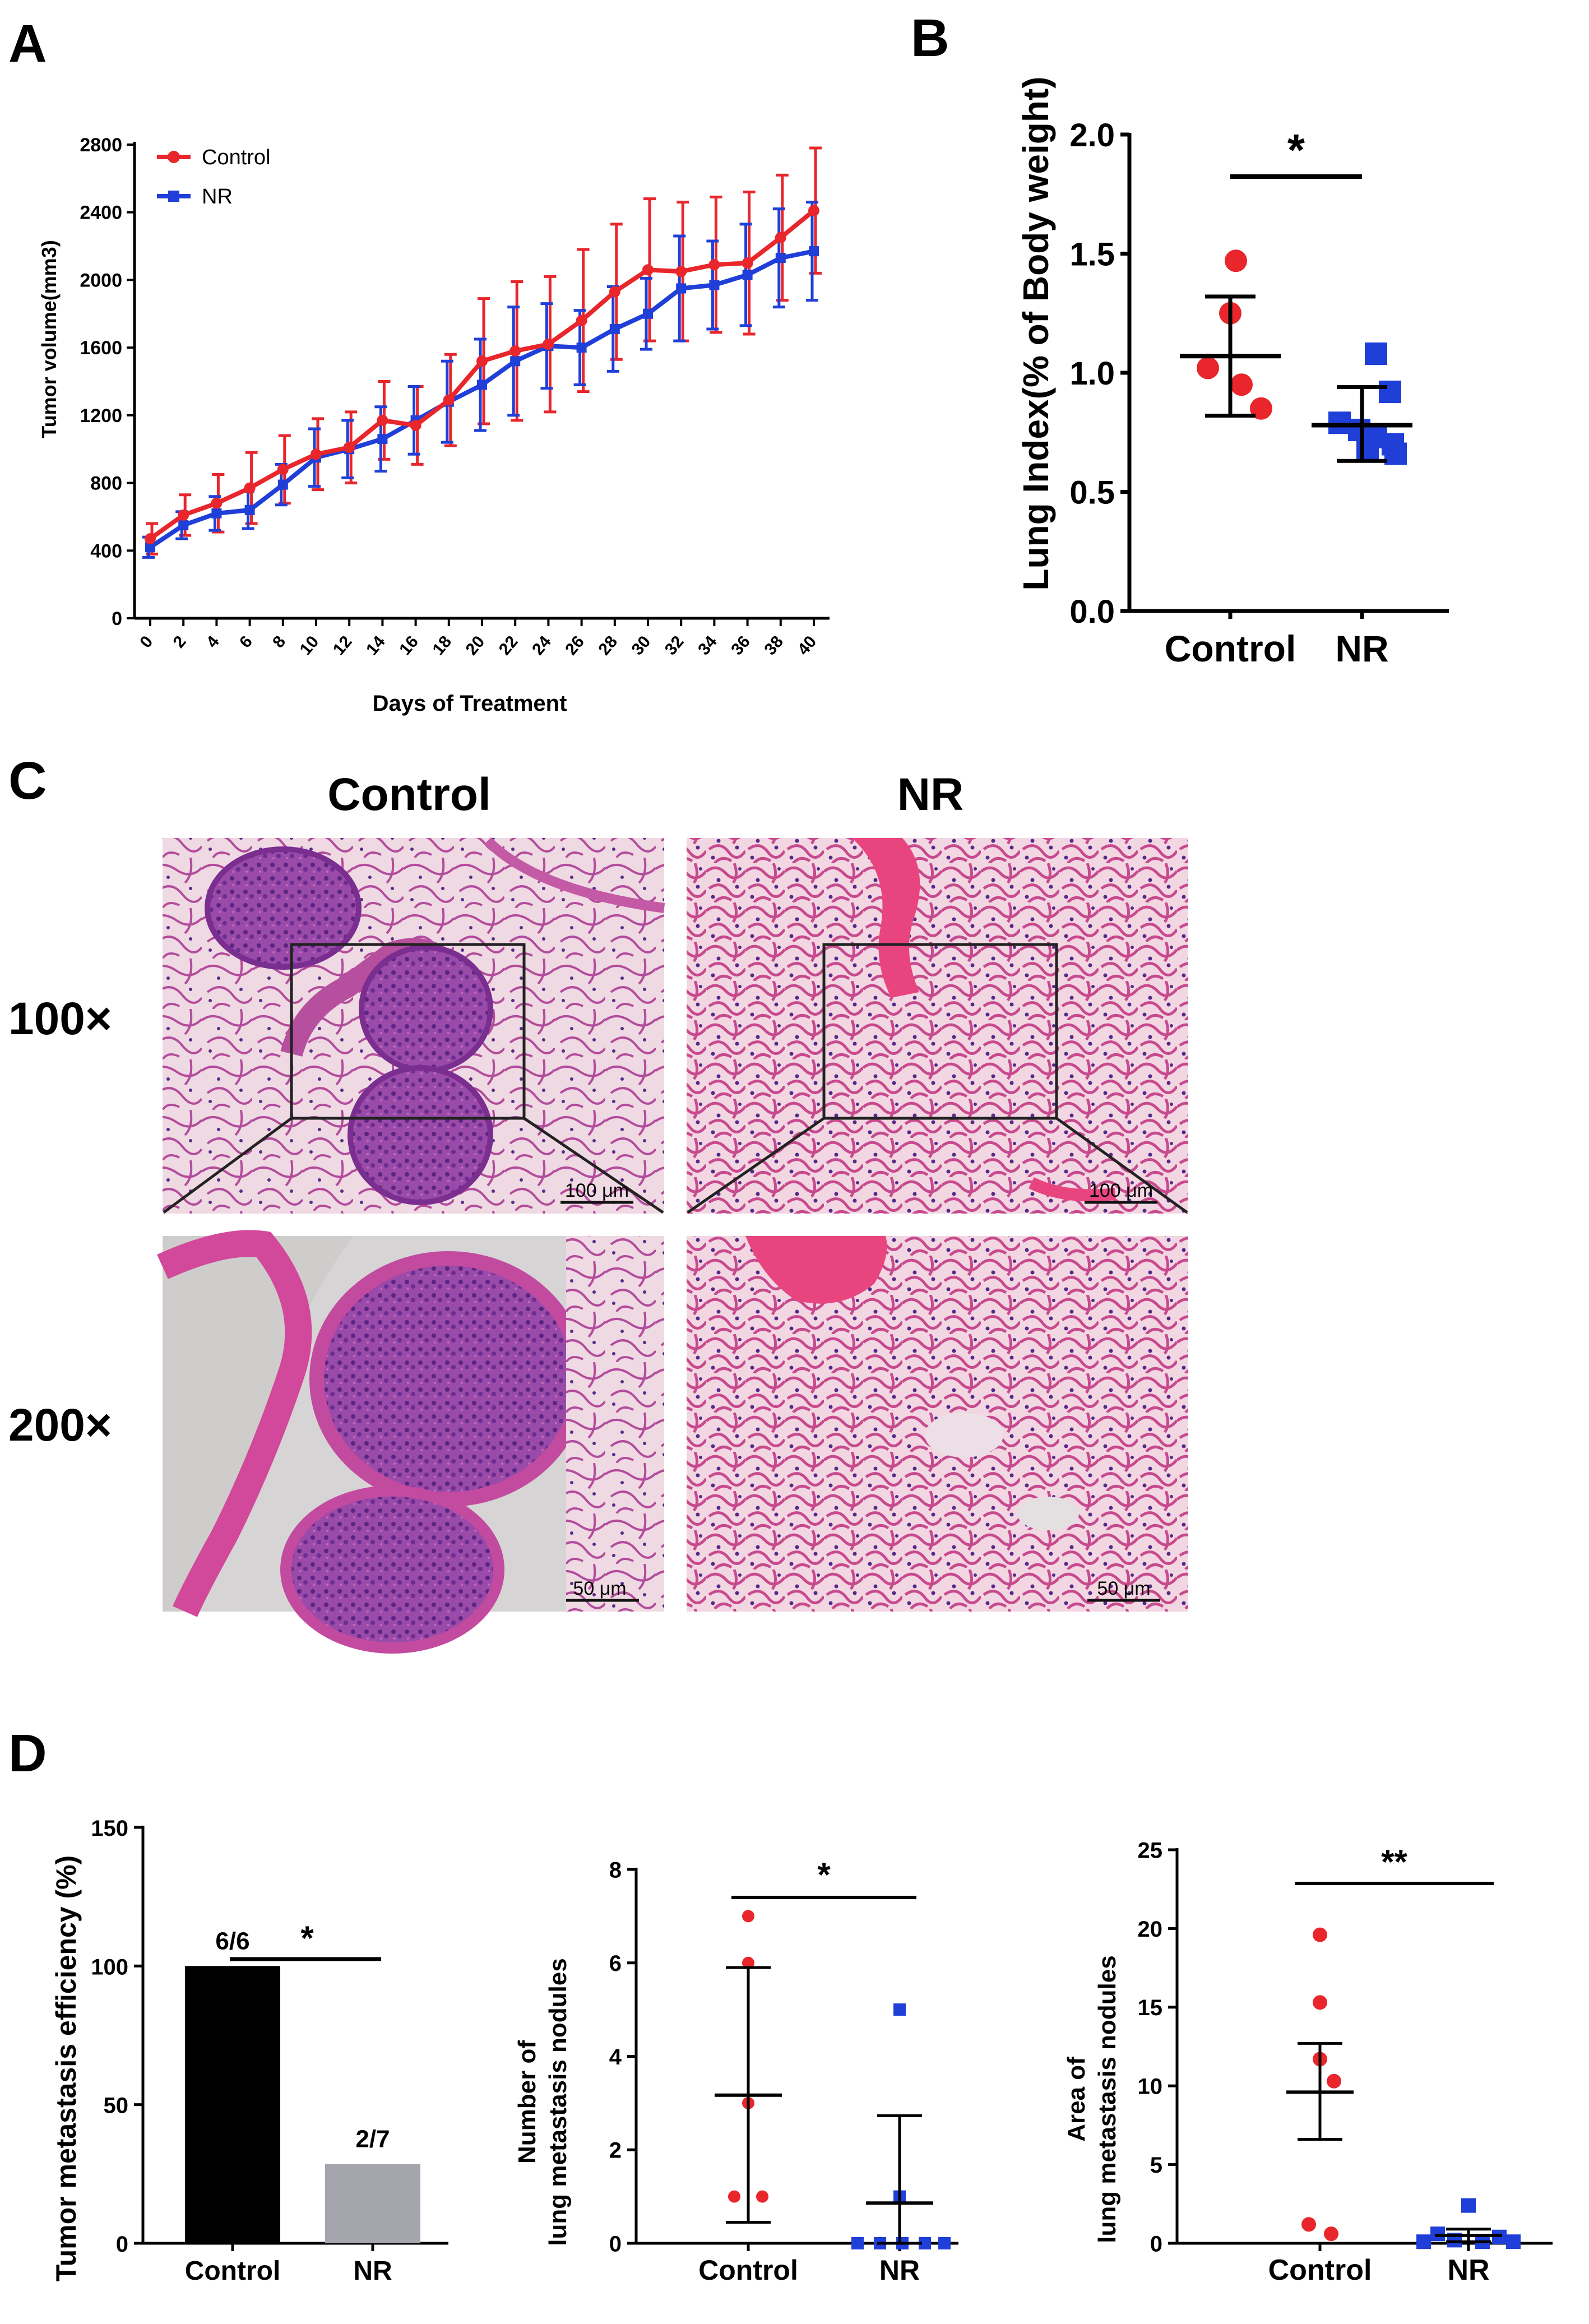 The height and width of the screenshot is (2324, 1589). What do you see at coordinates (372, 2203) in the screenshot?
I see `bar-nr` at bounding box center [372, 2203].